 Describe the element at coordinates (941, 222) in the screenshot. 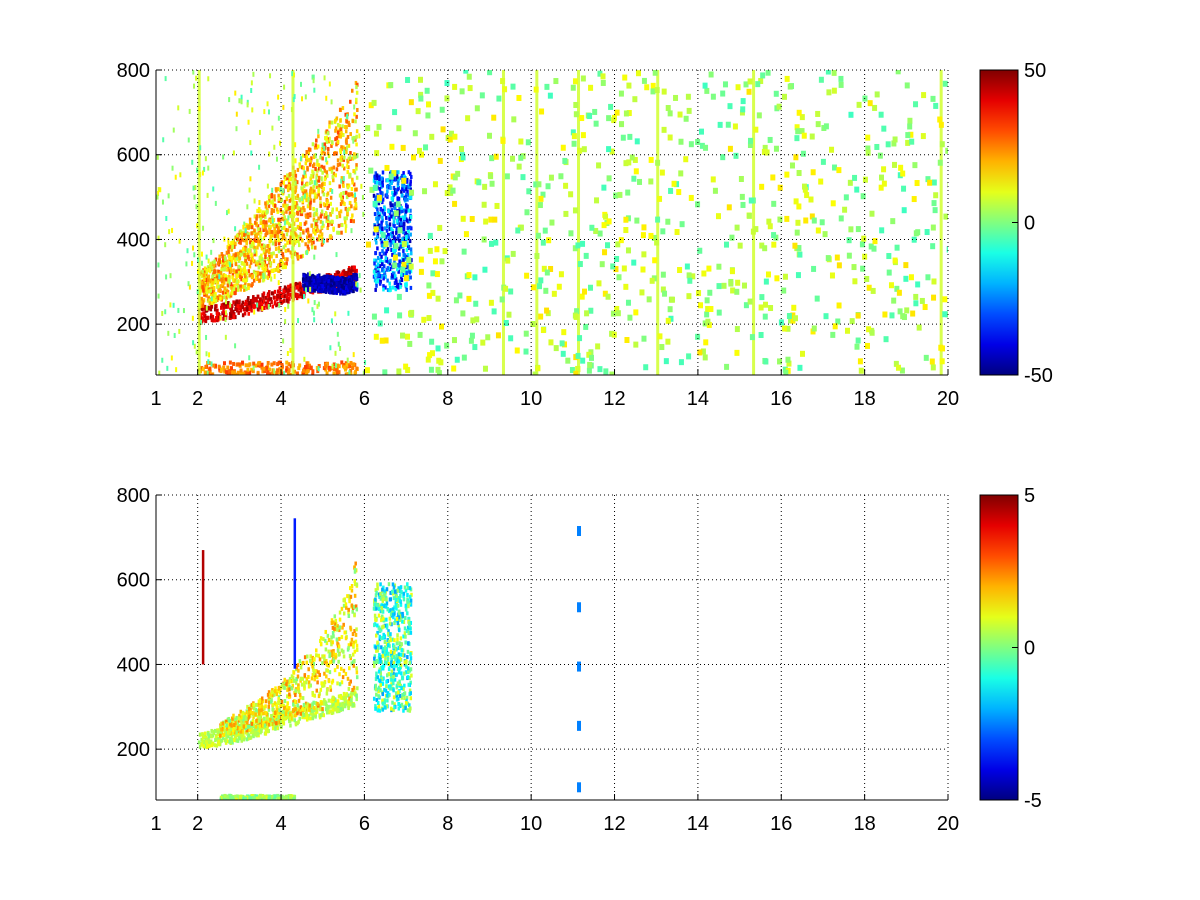

I see `heatmap-stripe` at that location.